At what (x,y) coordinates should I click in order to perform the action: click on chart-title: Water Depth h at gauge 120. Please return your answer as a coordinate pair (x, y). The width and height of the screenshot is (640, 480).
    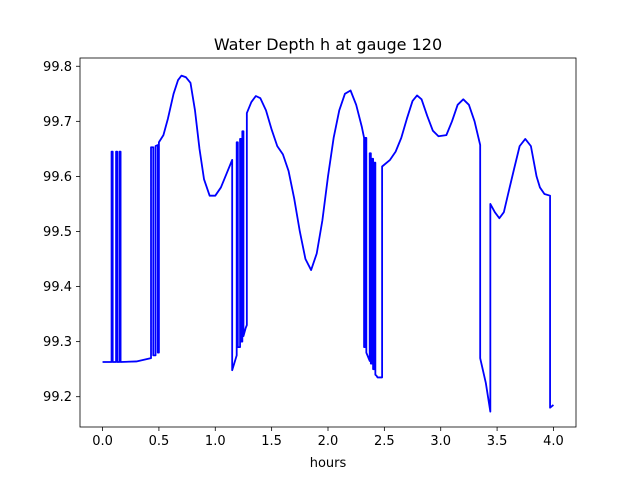
    Looking at the image, I should click on (328, 44).